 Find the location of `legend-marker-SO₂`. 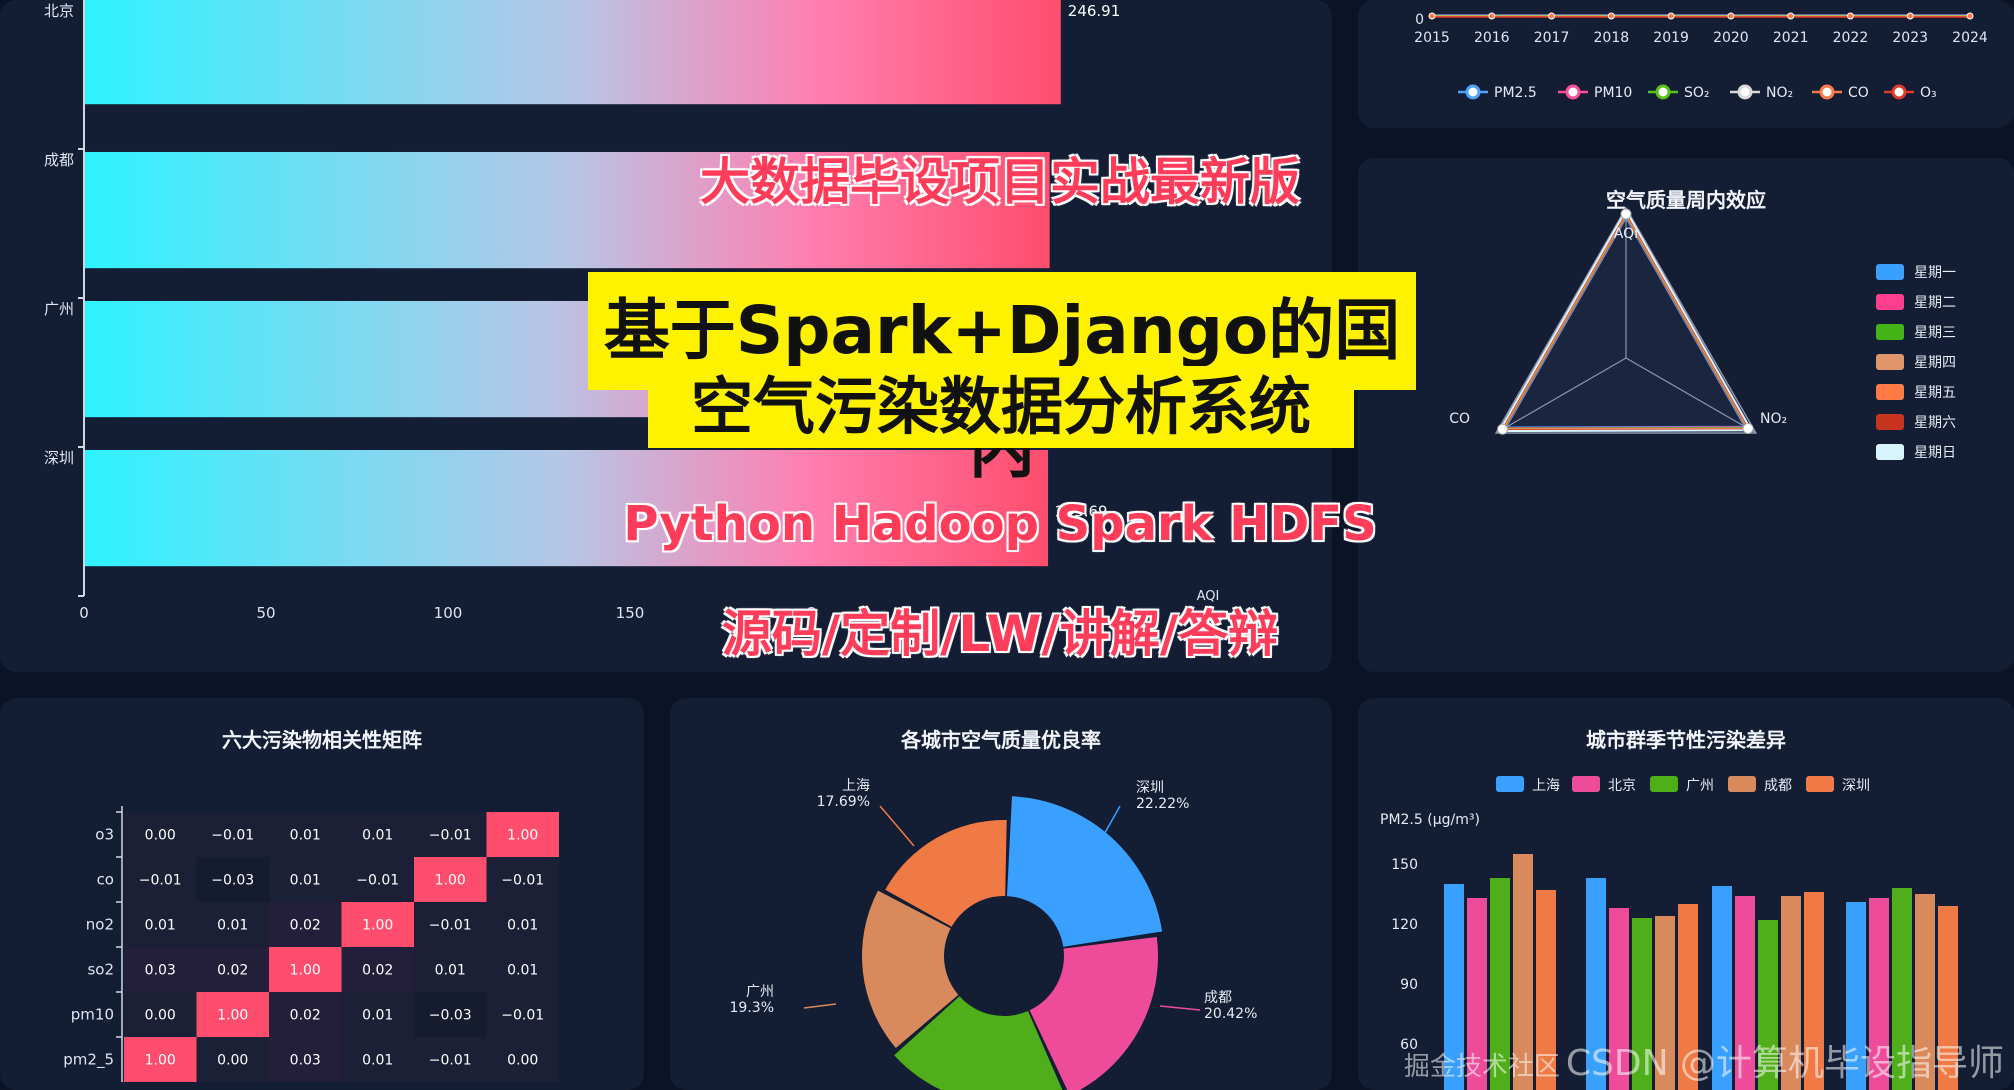

legend-marker-SO₂ is located at coordinates (1663, 92).